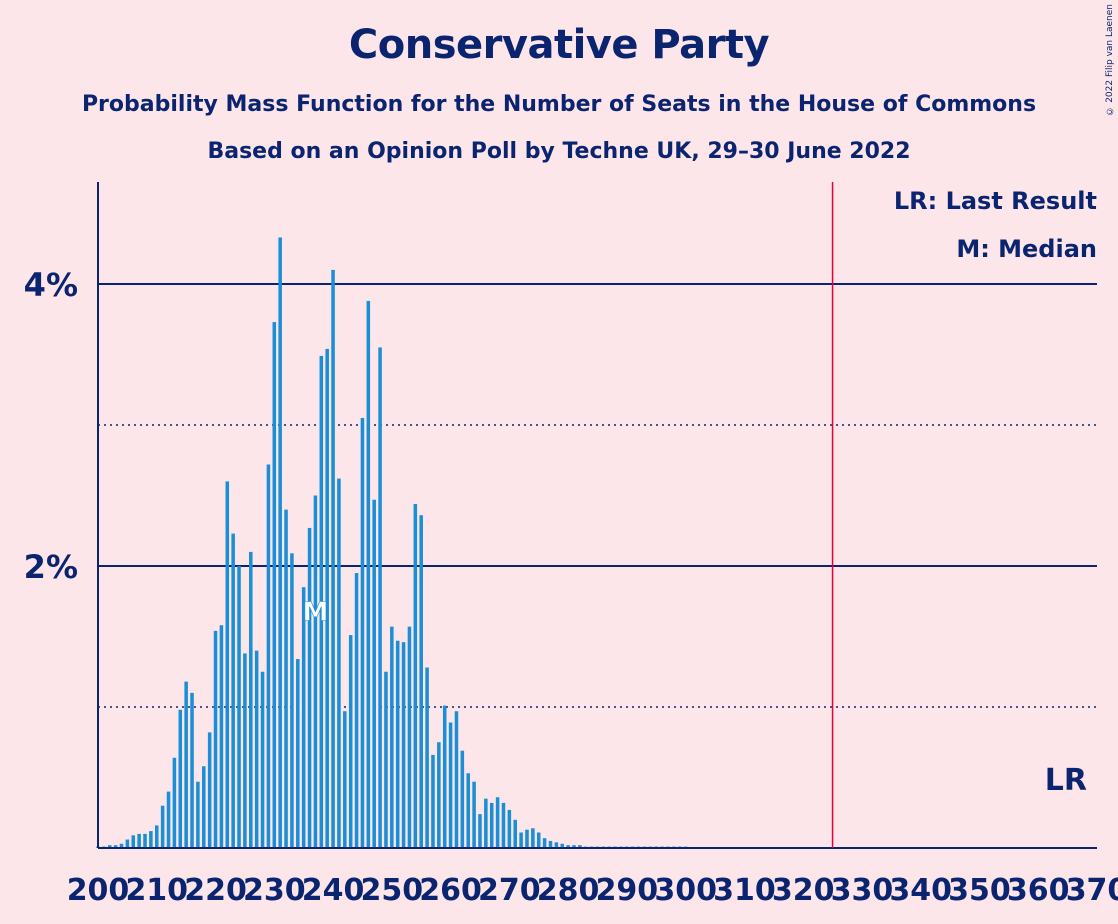 The width and height of the screenshot is (1118, 924). What do you see at coordinates (568, 890) in the screenshot?
I see `x-tick-label: 280` at bounding box center [568, 890].